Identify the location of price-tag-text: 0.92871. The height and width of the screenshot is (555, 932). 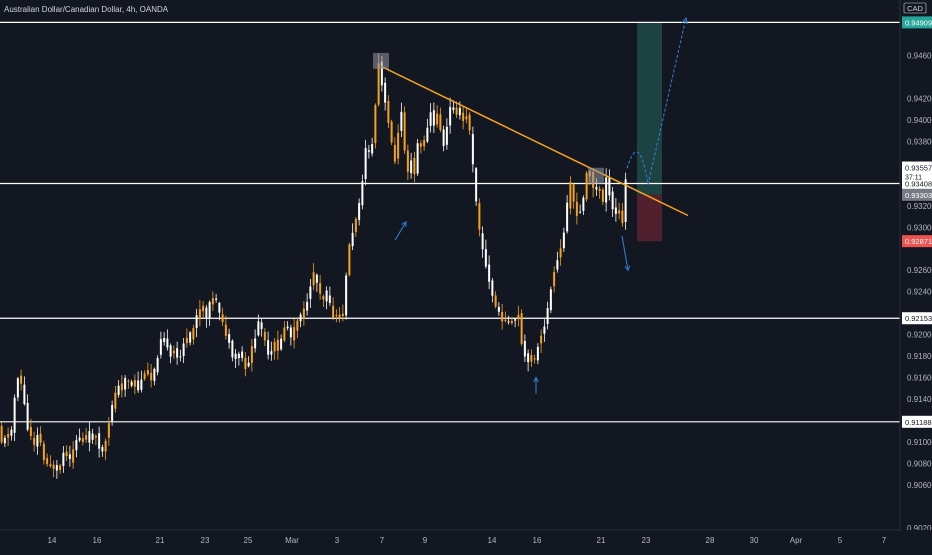
(918, 241).